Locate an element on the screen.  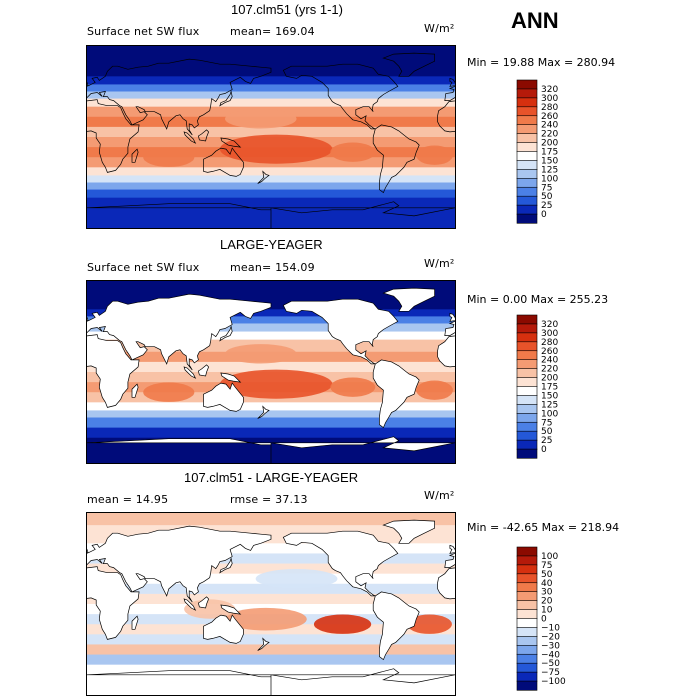
panel-2-variable: Surface net SW flux is located at coordinates (143, 267).